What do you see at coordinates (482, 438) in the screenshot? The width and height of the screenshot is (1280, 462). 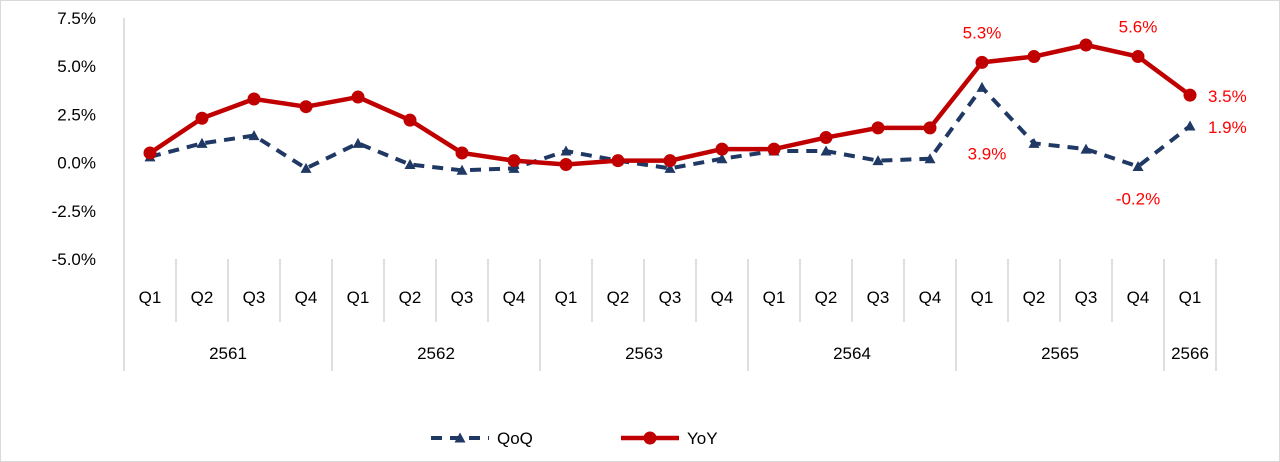 I see `legend-item-qoq: QoQ` at bounding box center [482, 438].